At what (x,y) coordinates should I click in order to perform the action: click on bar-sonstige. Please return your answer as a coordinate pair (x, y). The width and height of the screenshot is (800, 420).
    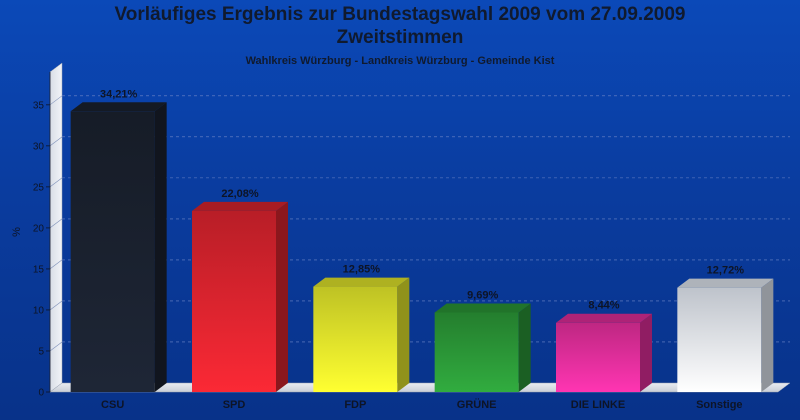
    Looking at the image, I should click on (725, 335).